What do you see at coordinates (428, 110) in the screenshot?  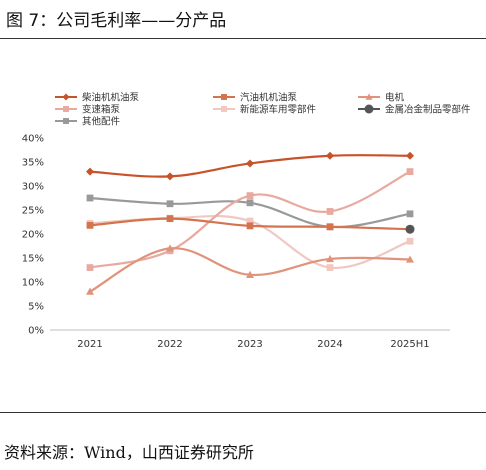 I see `legend-label: 金属冶金制品零部件` at bounding box center [428, 110].